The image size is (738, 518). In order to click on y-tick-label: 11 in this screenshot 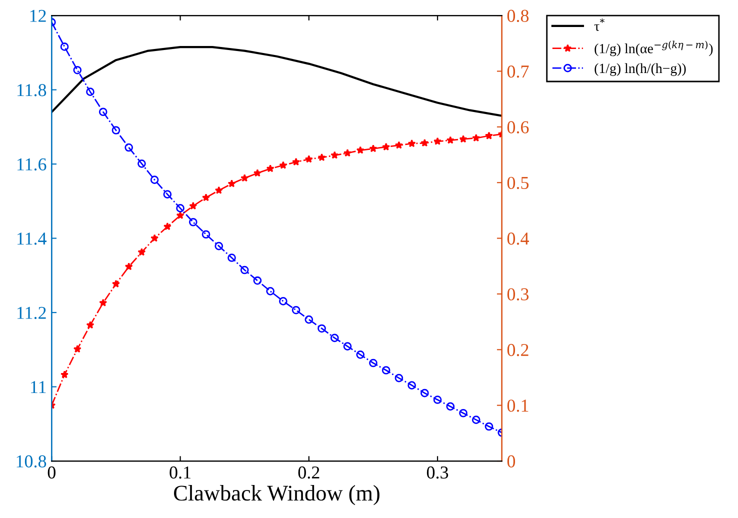, I will do `click(38, 387)`.